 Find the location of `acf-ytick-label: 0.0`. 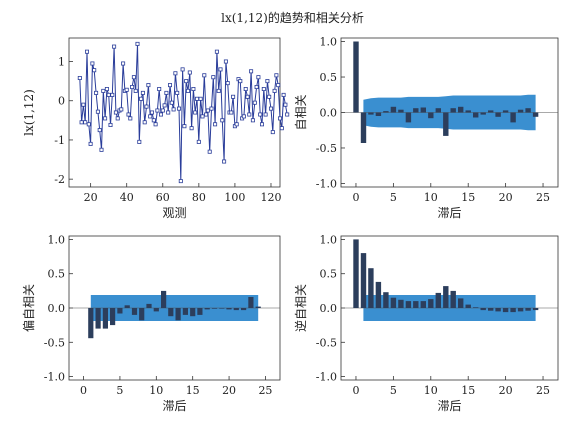

acf-ytick-label: 0.0 is located at coordinates (329, 113).